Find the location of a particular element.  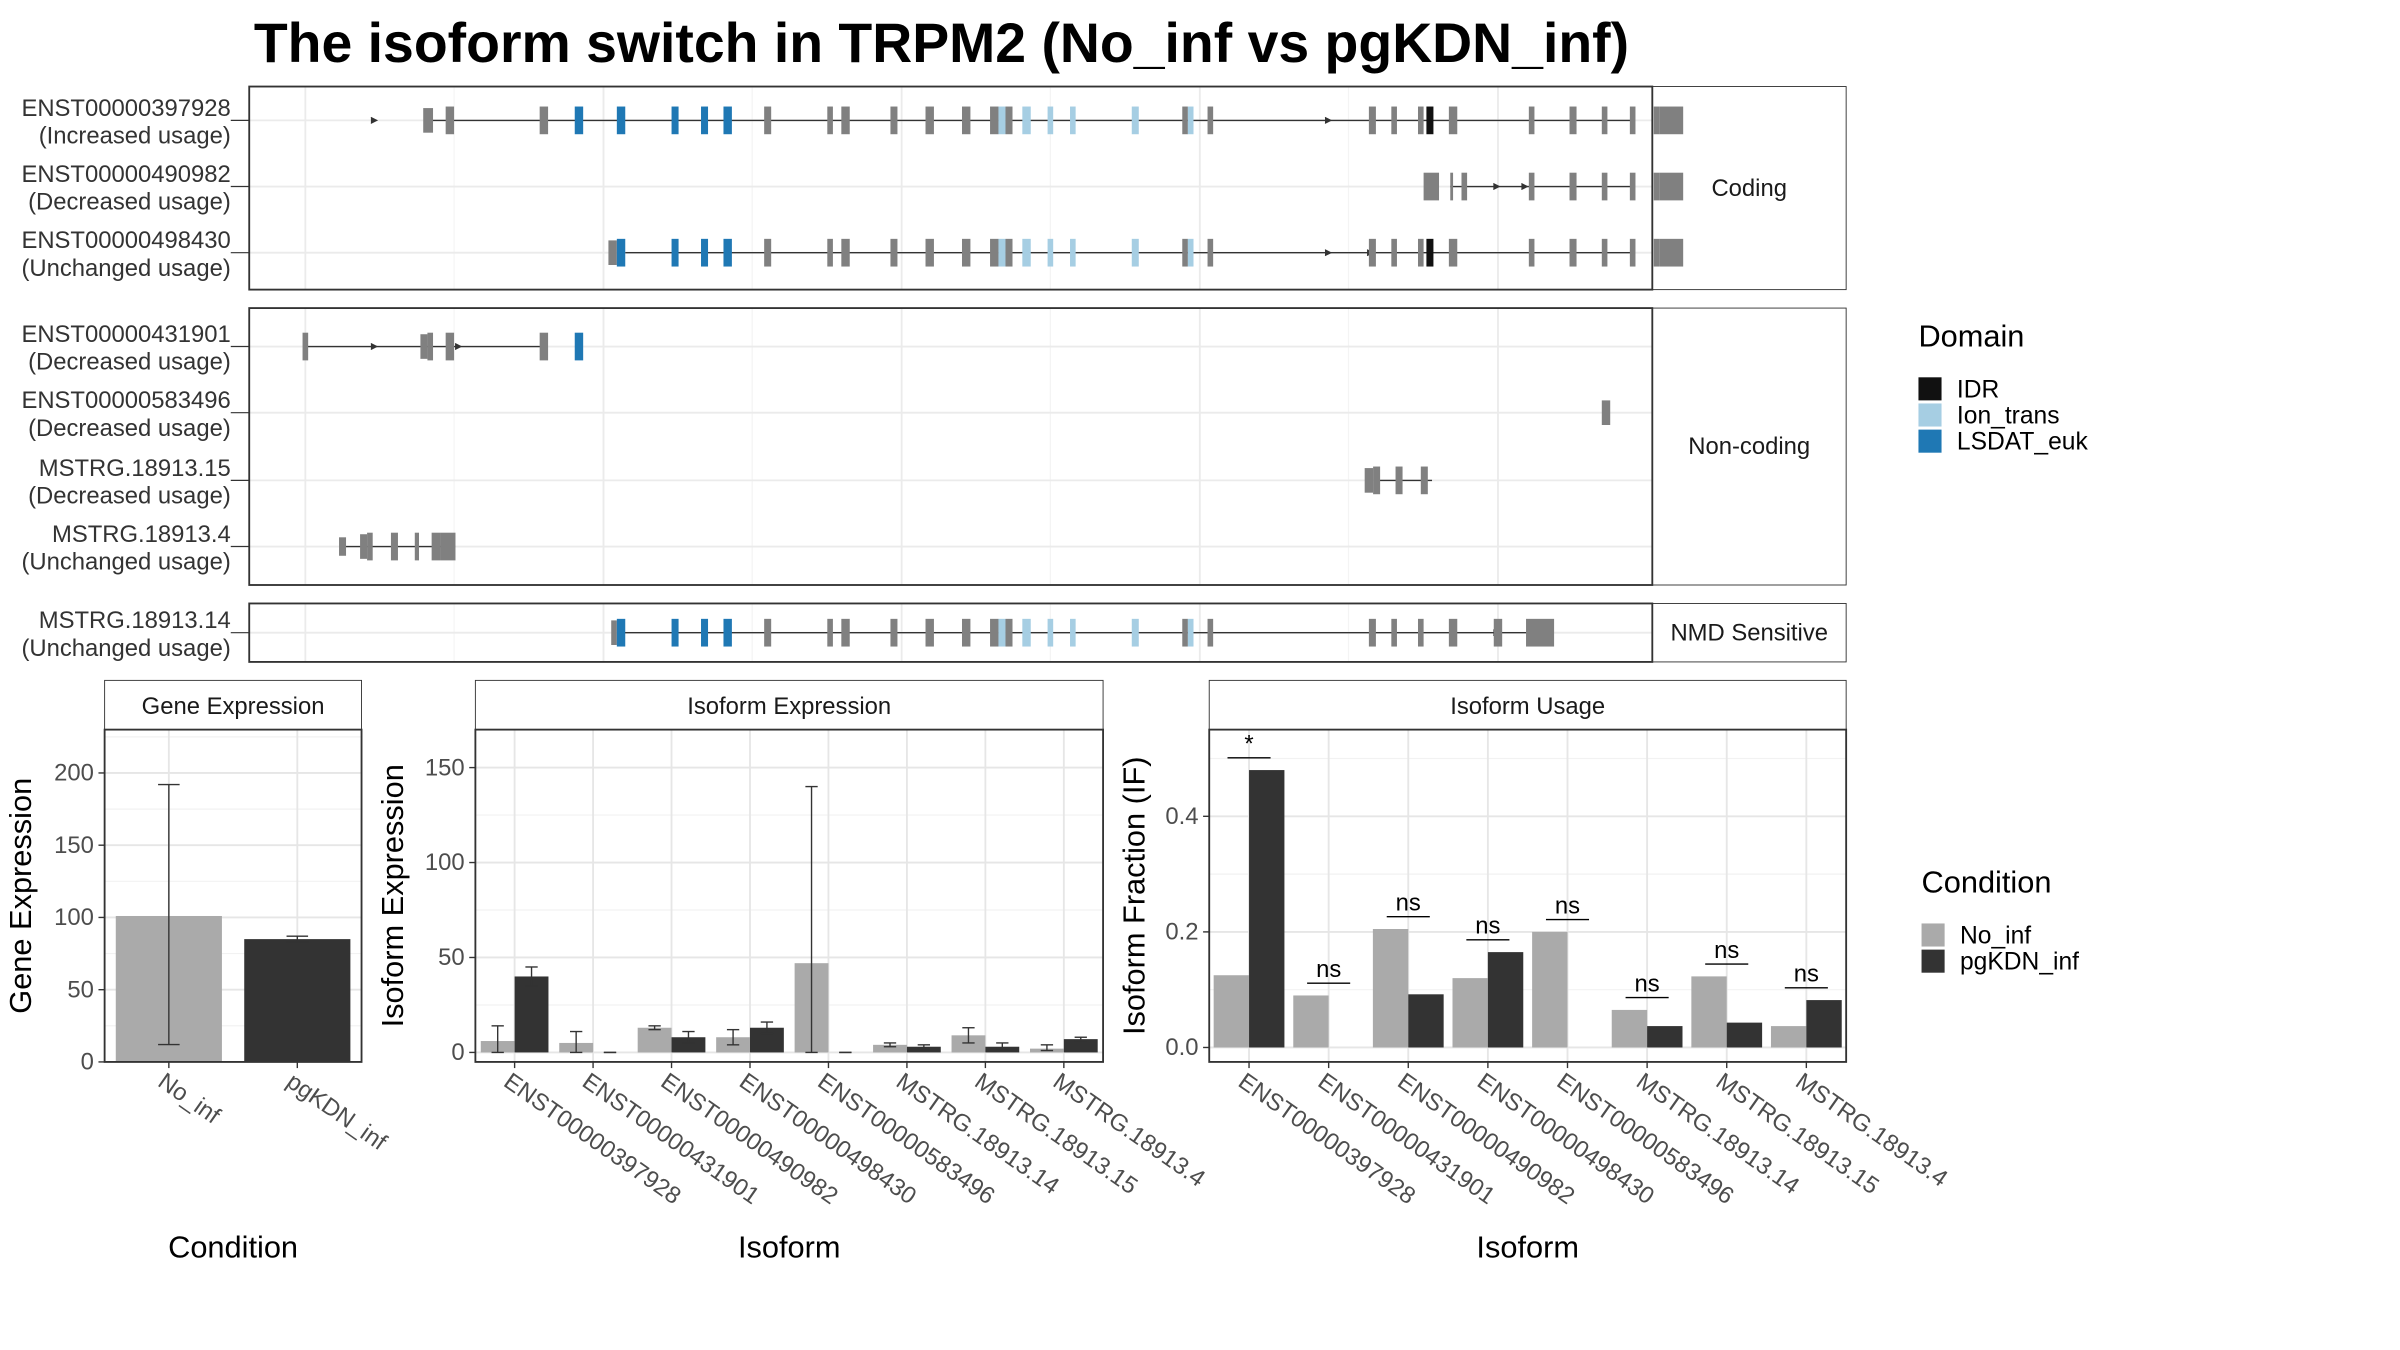

y-tick-label: 0.2 is located at coordinates (1181, 932).